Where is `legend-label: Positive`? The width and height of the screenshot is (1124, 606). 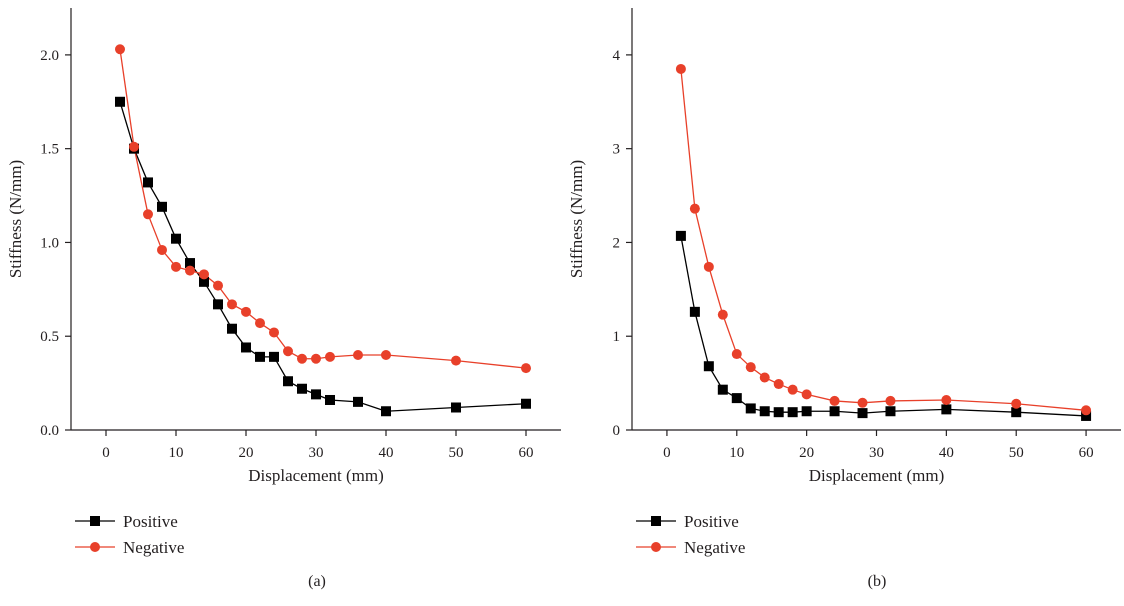 legend-label: Positive is located at coordinates (711, 521).